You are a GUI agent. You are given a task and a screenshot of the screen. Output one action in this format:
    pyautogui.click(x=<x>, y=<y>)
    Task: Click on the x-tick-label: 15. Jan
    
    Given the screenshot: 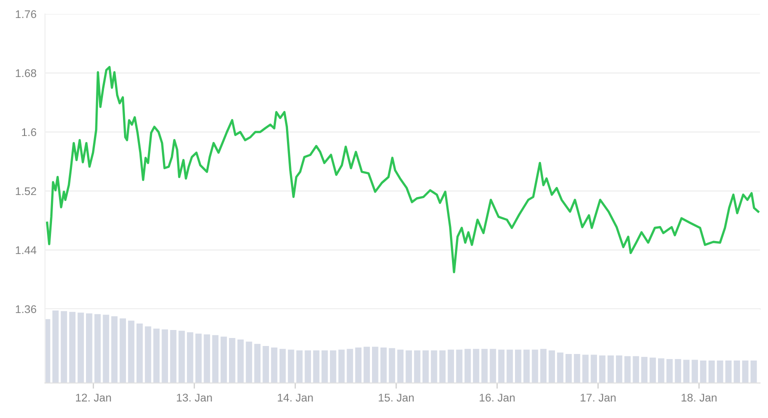 What is the action you would take?
    pyautogui.click(x=396, y=398)
    